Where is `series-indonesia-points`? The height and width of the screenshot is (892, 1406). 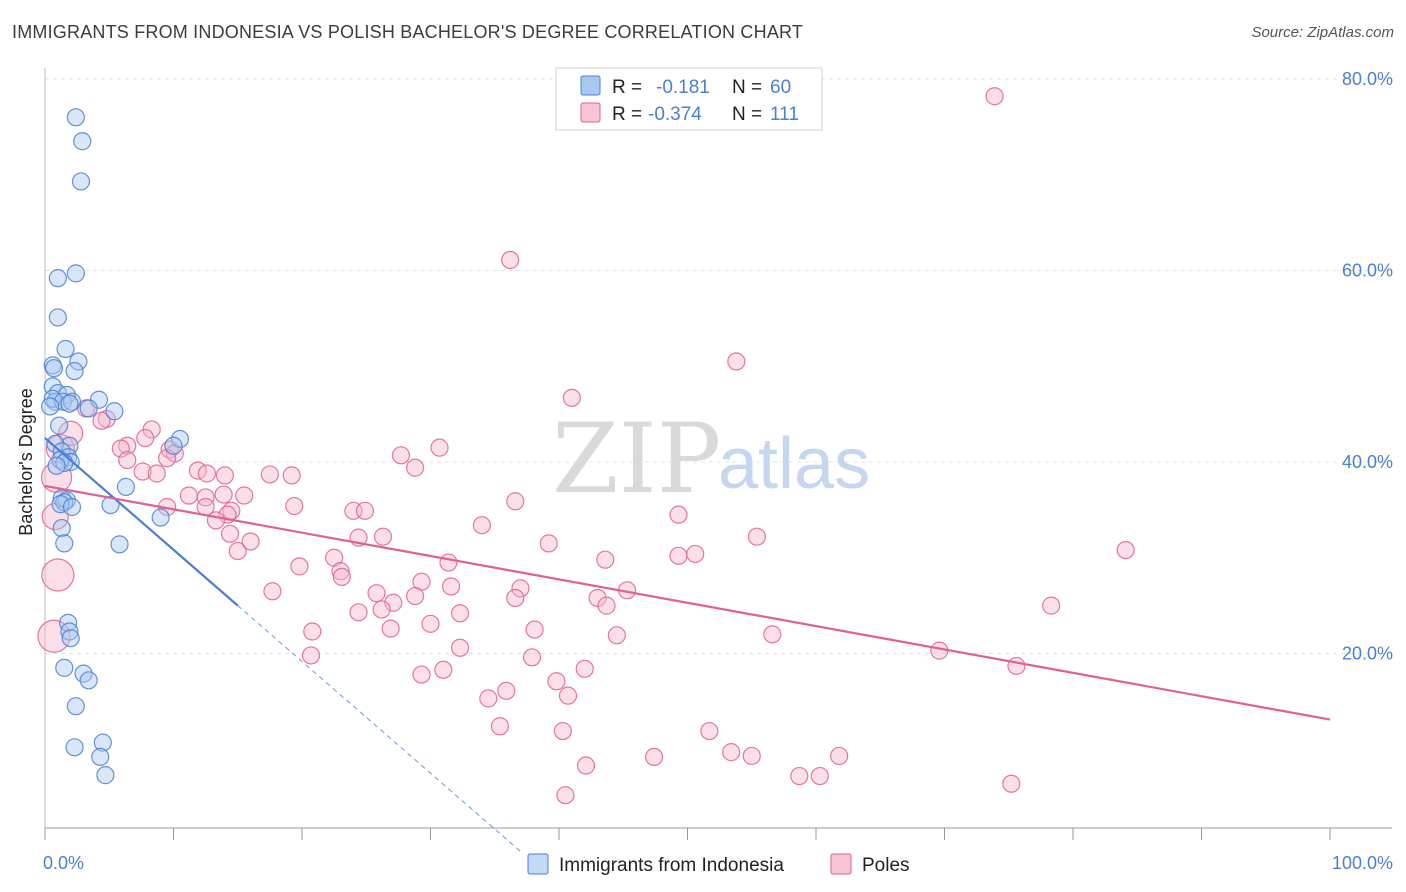
series-indonesia-points is located at coordinates (115, 446).